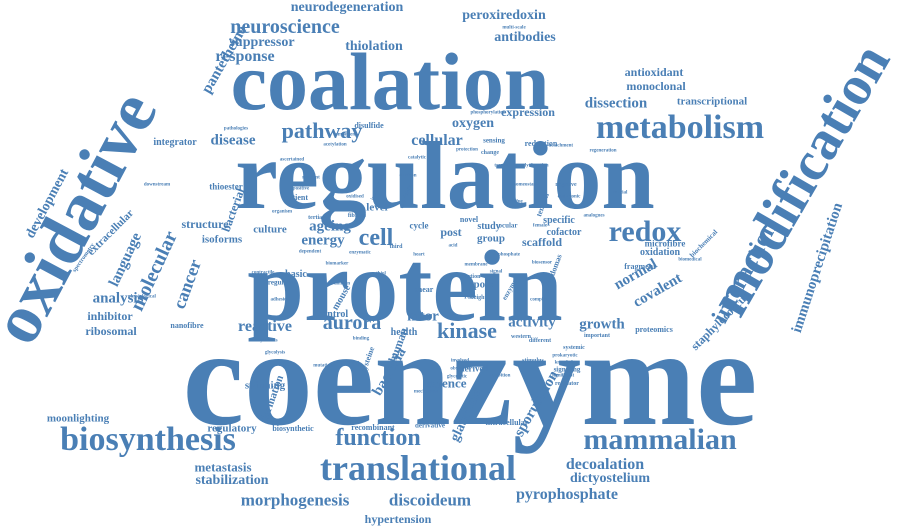 This screenshot has height=527, width=900. I want to click on word-enzymatic: enzymatic, so click(360, 253).